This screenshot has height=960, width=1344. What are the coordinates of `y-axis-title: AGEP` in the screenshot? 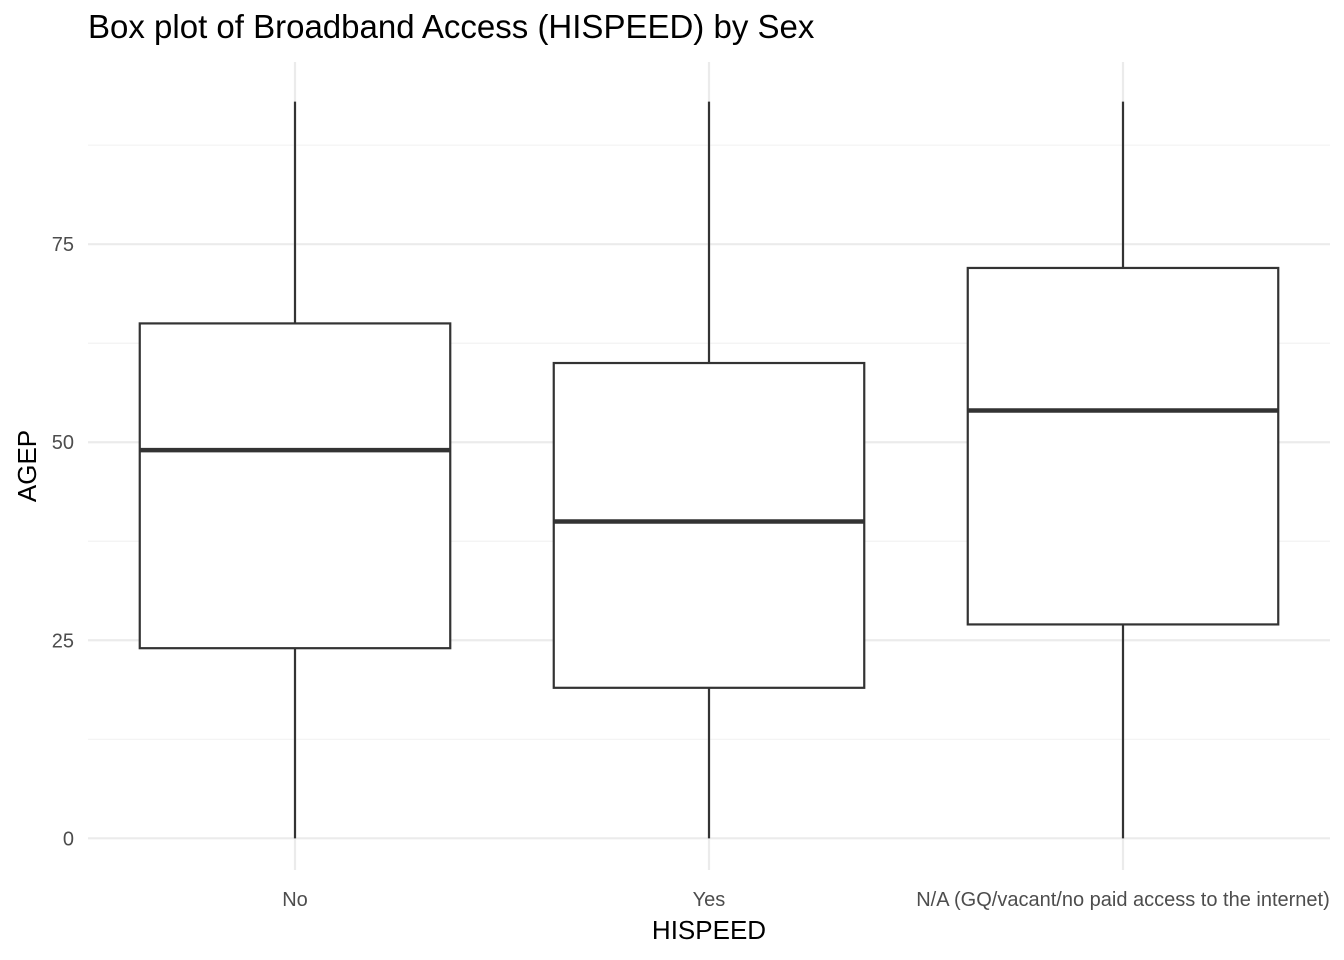 It's located at (27, 466).